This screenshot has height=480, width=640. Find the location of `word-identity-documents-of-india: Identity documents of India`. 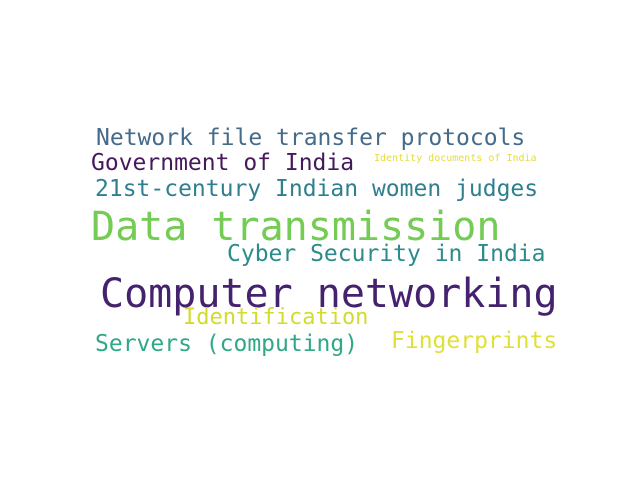

word-identity-documents-of-india: Identity documents of India is located at coordinates (455, 158).